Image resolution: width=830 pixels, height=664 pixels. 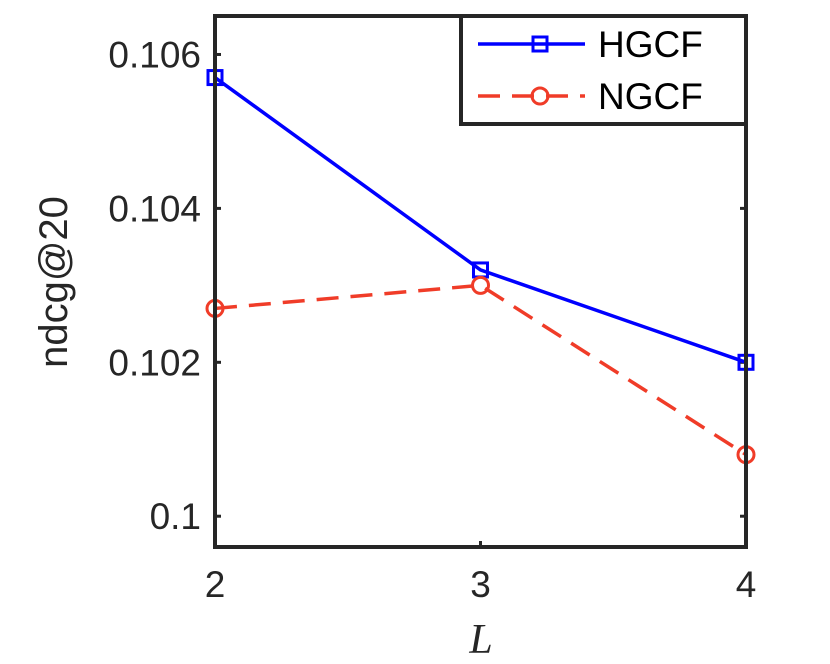 What do you see at coordinates (154, 208) in the screenshot?
I see `y-tick-label: 0.104` at bounding box center [154, 208].